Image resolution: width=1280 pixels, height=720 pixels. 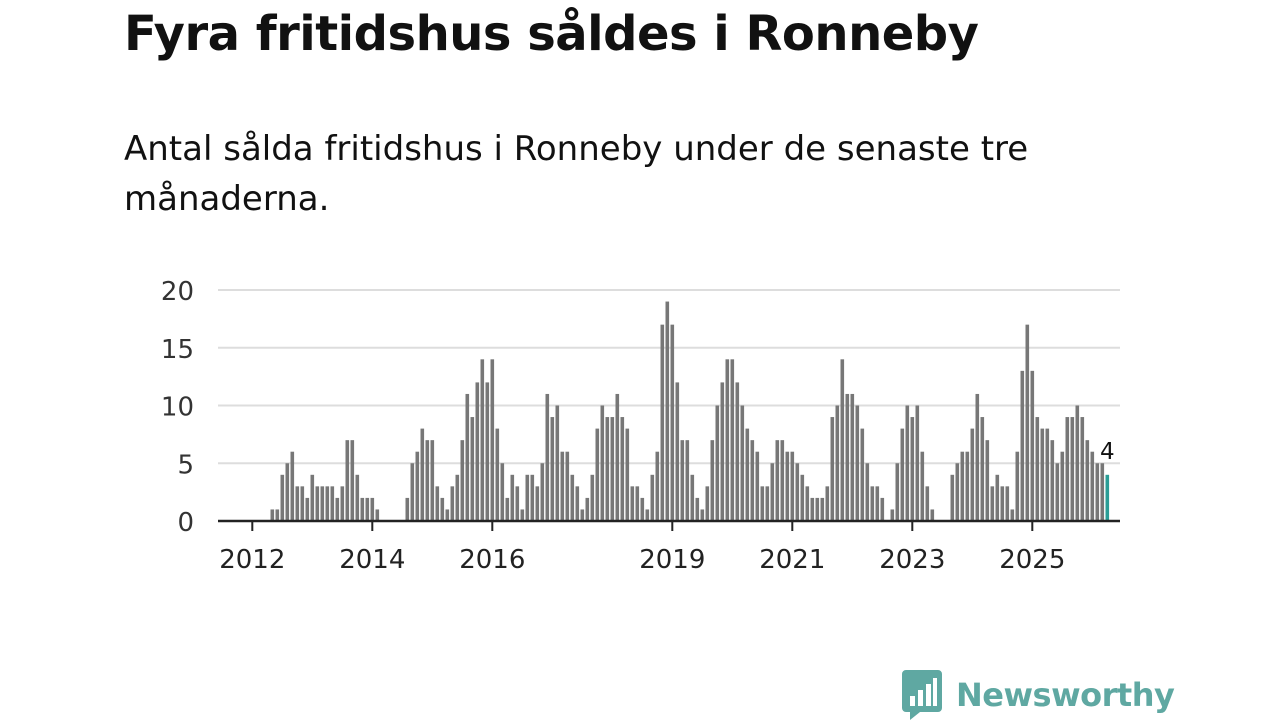 What do you see at coordinates (492, 560) in the screenshot?
I see `x-tick-label: 2016` at bounding box center [492, 560].